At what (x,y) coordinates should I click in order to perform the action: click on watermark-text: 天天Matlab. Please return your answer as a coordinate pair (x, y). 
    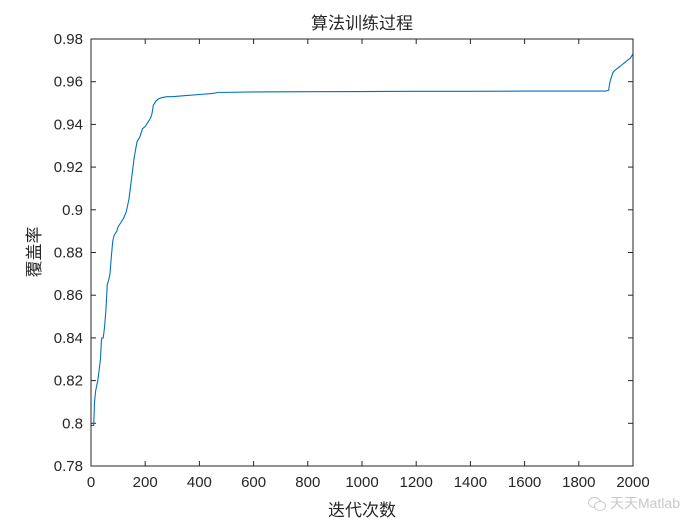
    Looking at the image, I should click on (644, 503).